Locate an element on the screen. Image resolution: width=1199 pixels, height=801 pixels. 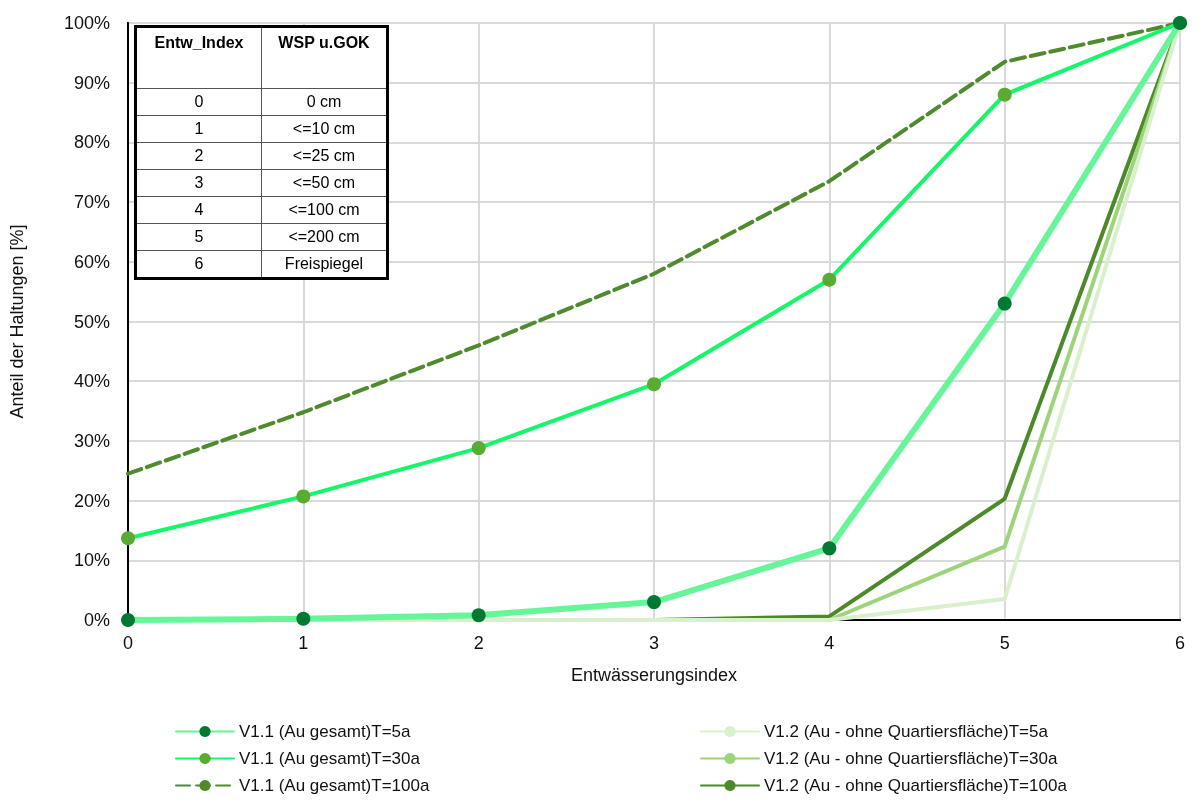
x-tick-label: 5 is located at coordinates (1004, 643).